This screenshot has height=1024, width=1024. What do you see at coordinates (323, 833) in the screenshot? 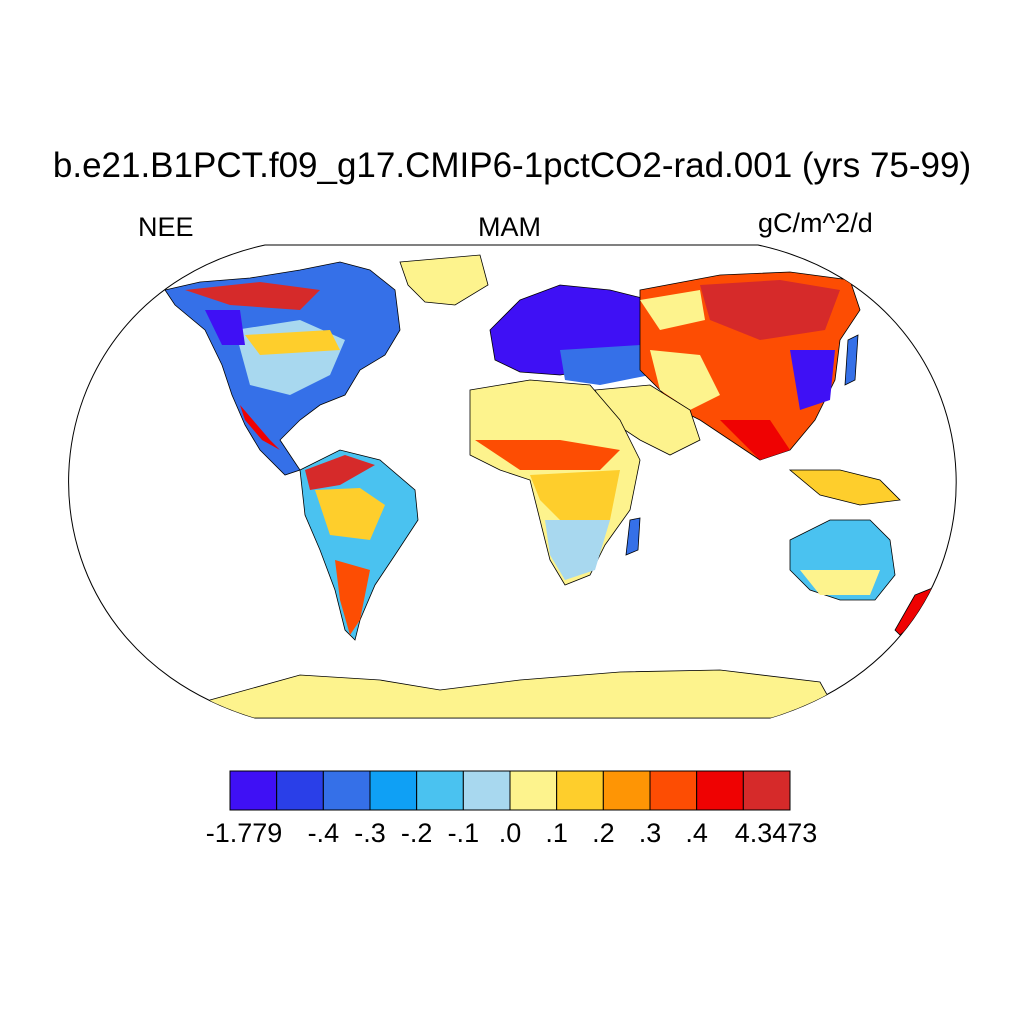
I see `colorbar-tick-label: -.4` at bounding box center [323, 833].